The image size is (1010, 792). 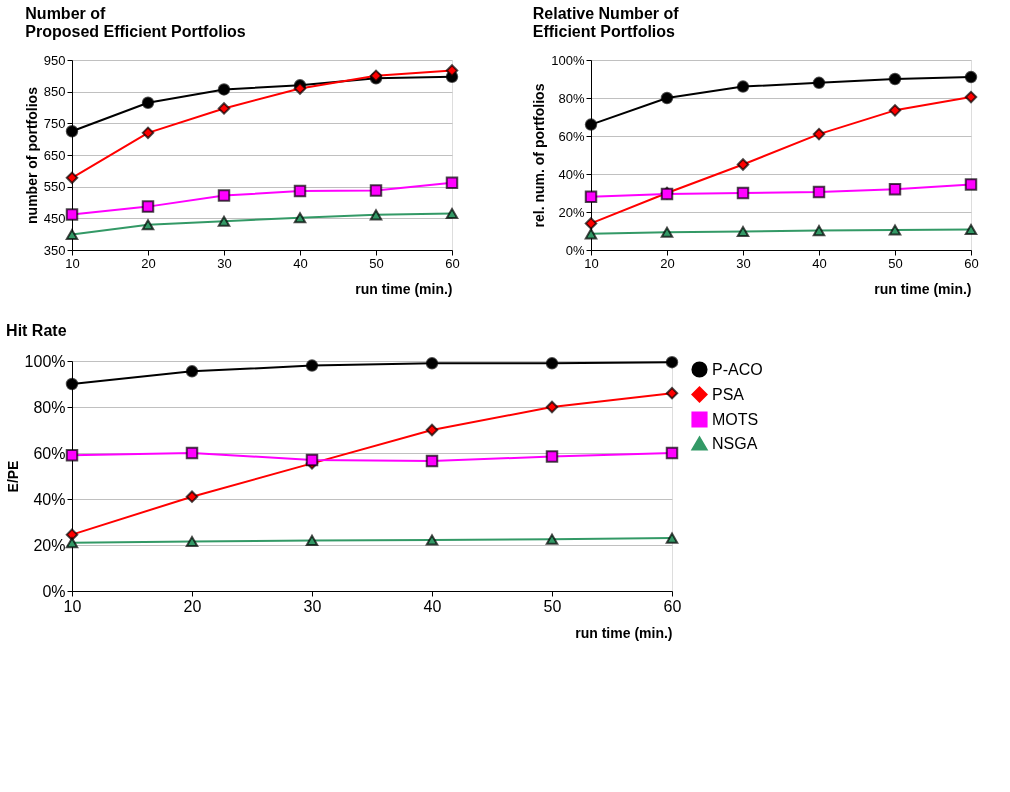 I want to click on y-tick-label: 750, so click(x=54, y=123).